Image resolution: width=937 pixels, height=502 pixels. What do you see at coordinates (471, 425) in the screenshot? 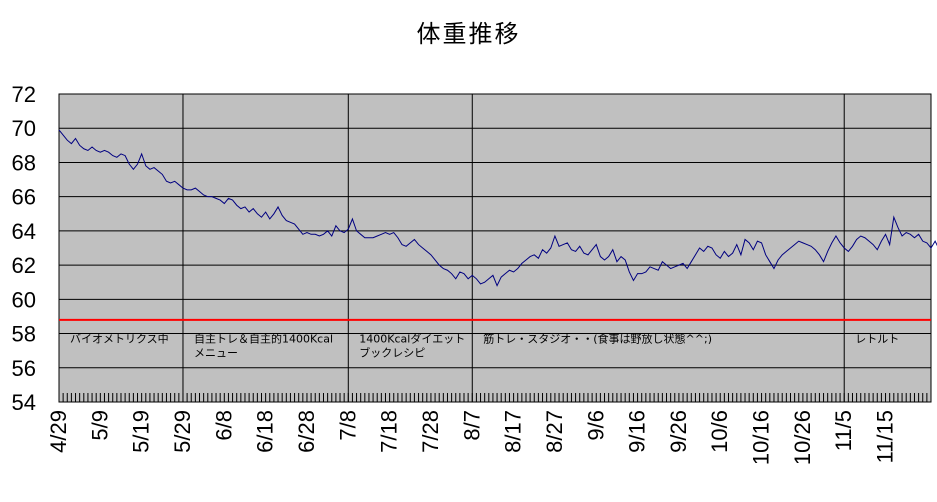
I see `x-tick-label: 8/7` at bounding box center [471, 425].